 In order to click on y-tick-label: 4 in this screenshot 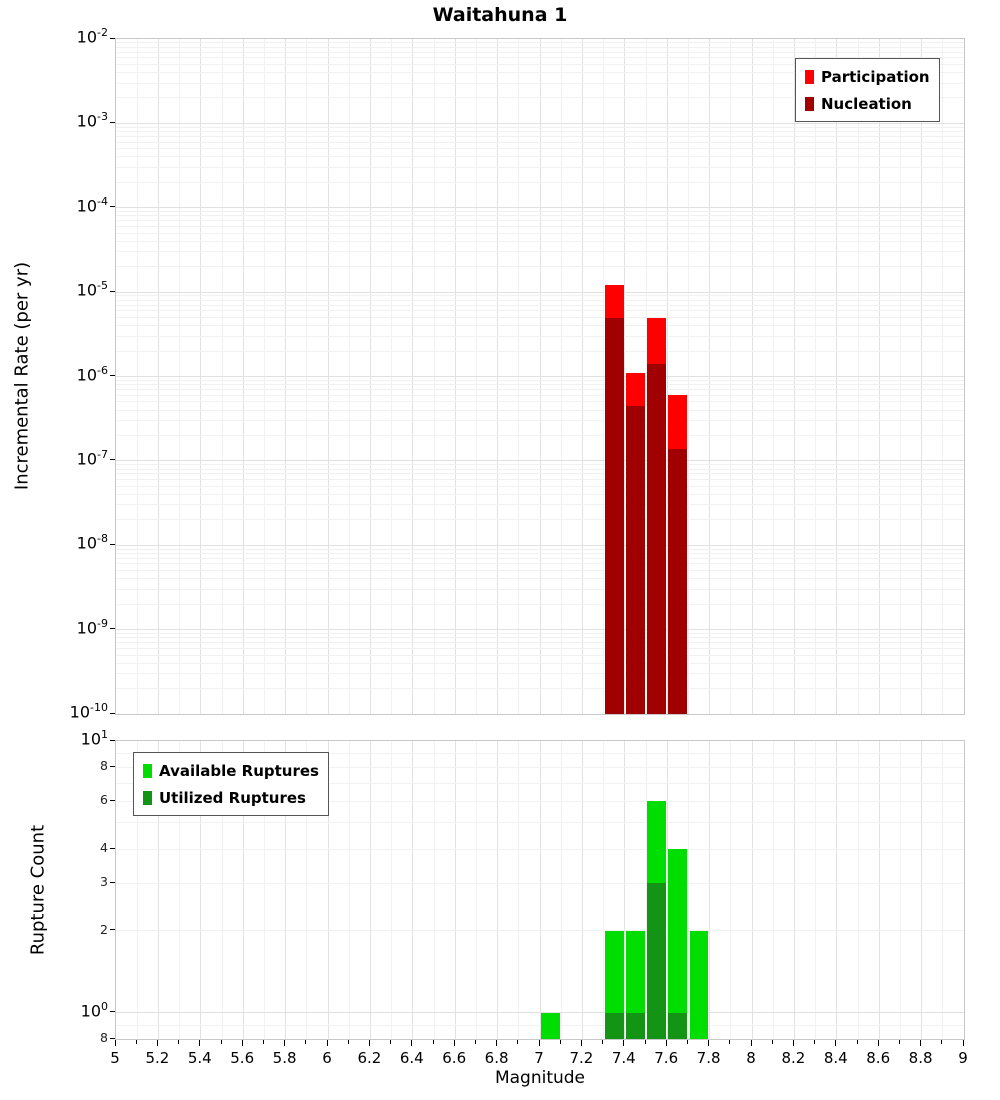, I will do `click(104, 848)`.